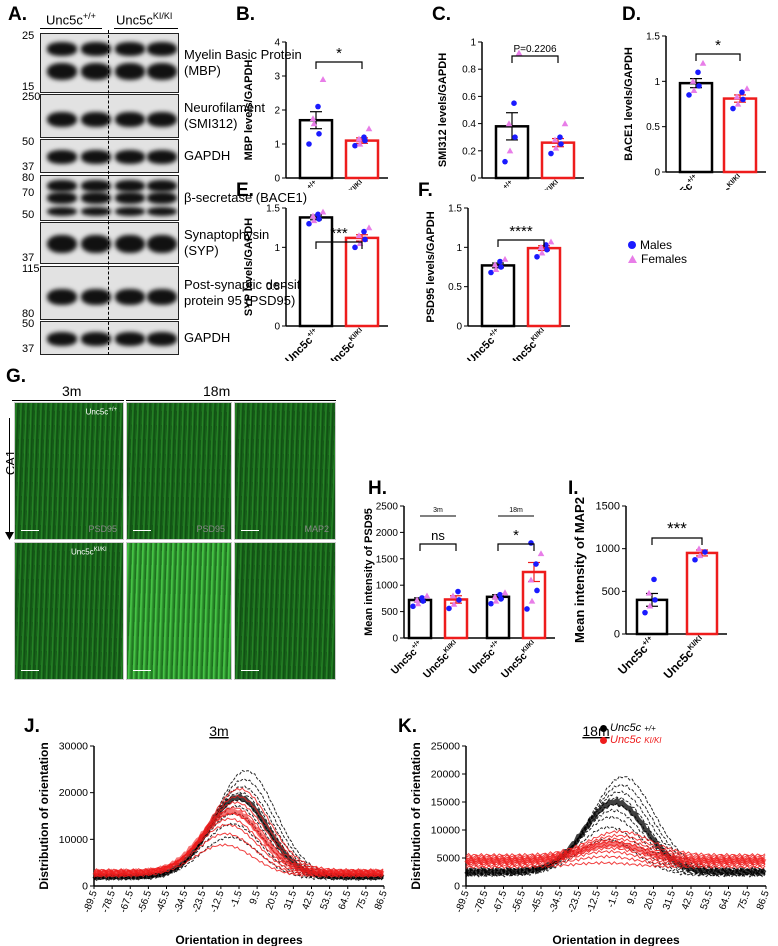 The image size is (778, 946). Describe the element at coordinates (249, 267) in the screenshot. I see `y-axis-label: SYP levels/GAPDH` at that location.